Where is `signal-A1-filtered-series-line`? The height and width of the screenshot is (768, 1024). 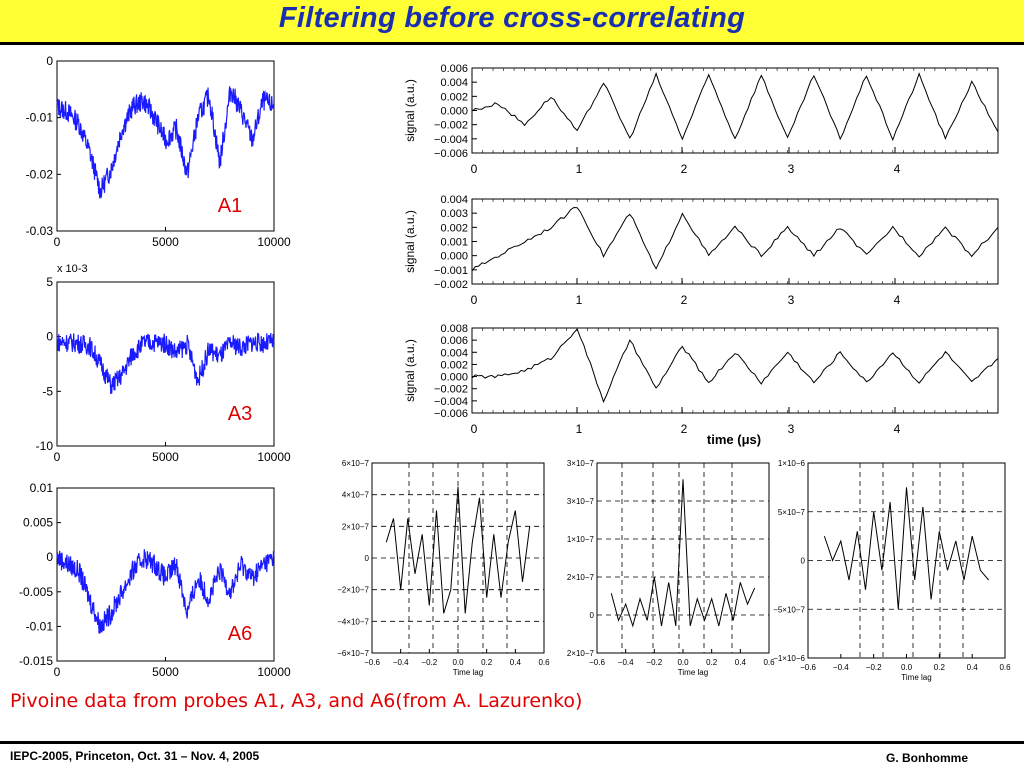
signal-A1-filtered-series-line is located at coordinates (735, 107).